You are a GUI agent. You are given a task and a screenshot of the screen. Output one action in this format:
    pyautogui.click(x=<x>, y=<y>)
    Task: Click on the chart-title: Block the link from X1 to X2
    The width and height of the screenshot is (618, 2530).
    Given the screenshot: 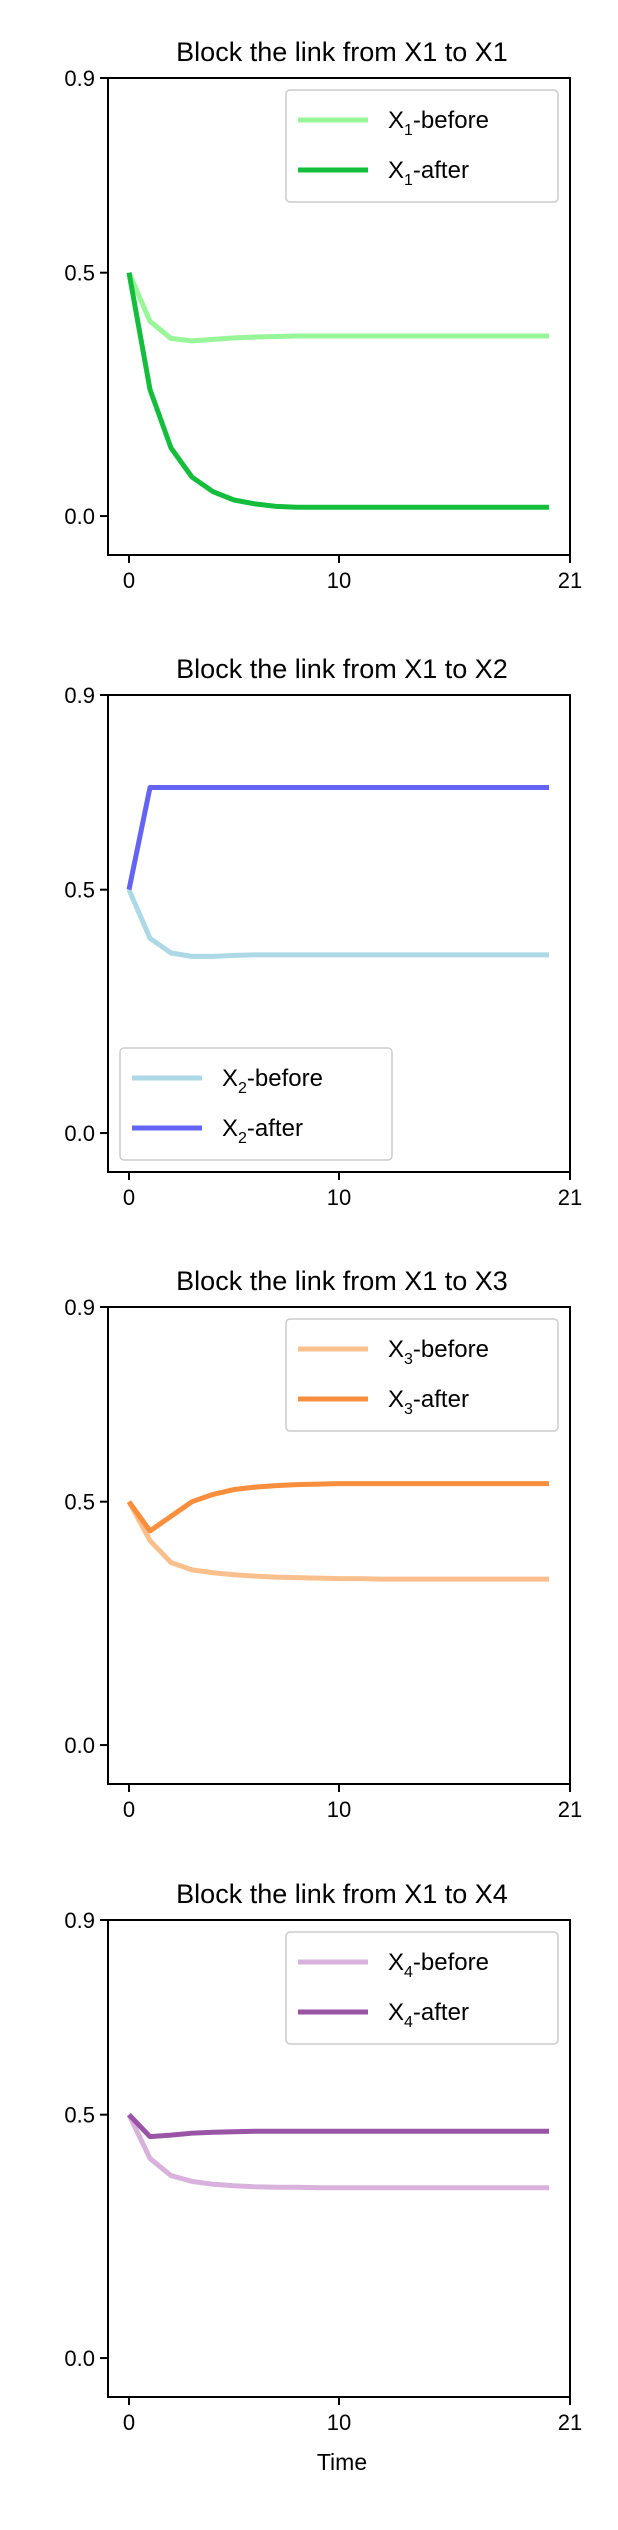 What is the action you would take?
    pyautogui.click(x=342, y=669)
    